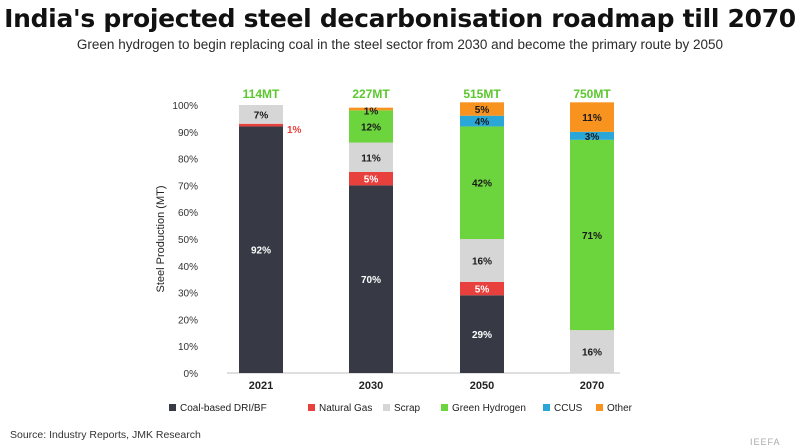 The image size is (800, 447). I want to click on bar-segment-coal-2050, so click(482, 334).